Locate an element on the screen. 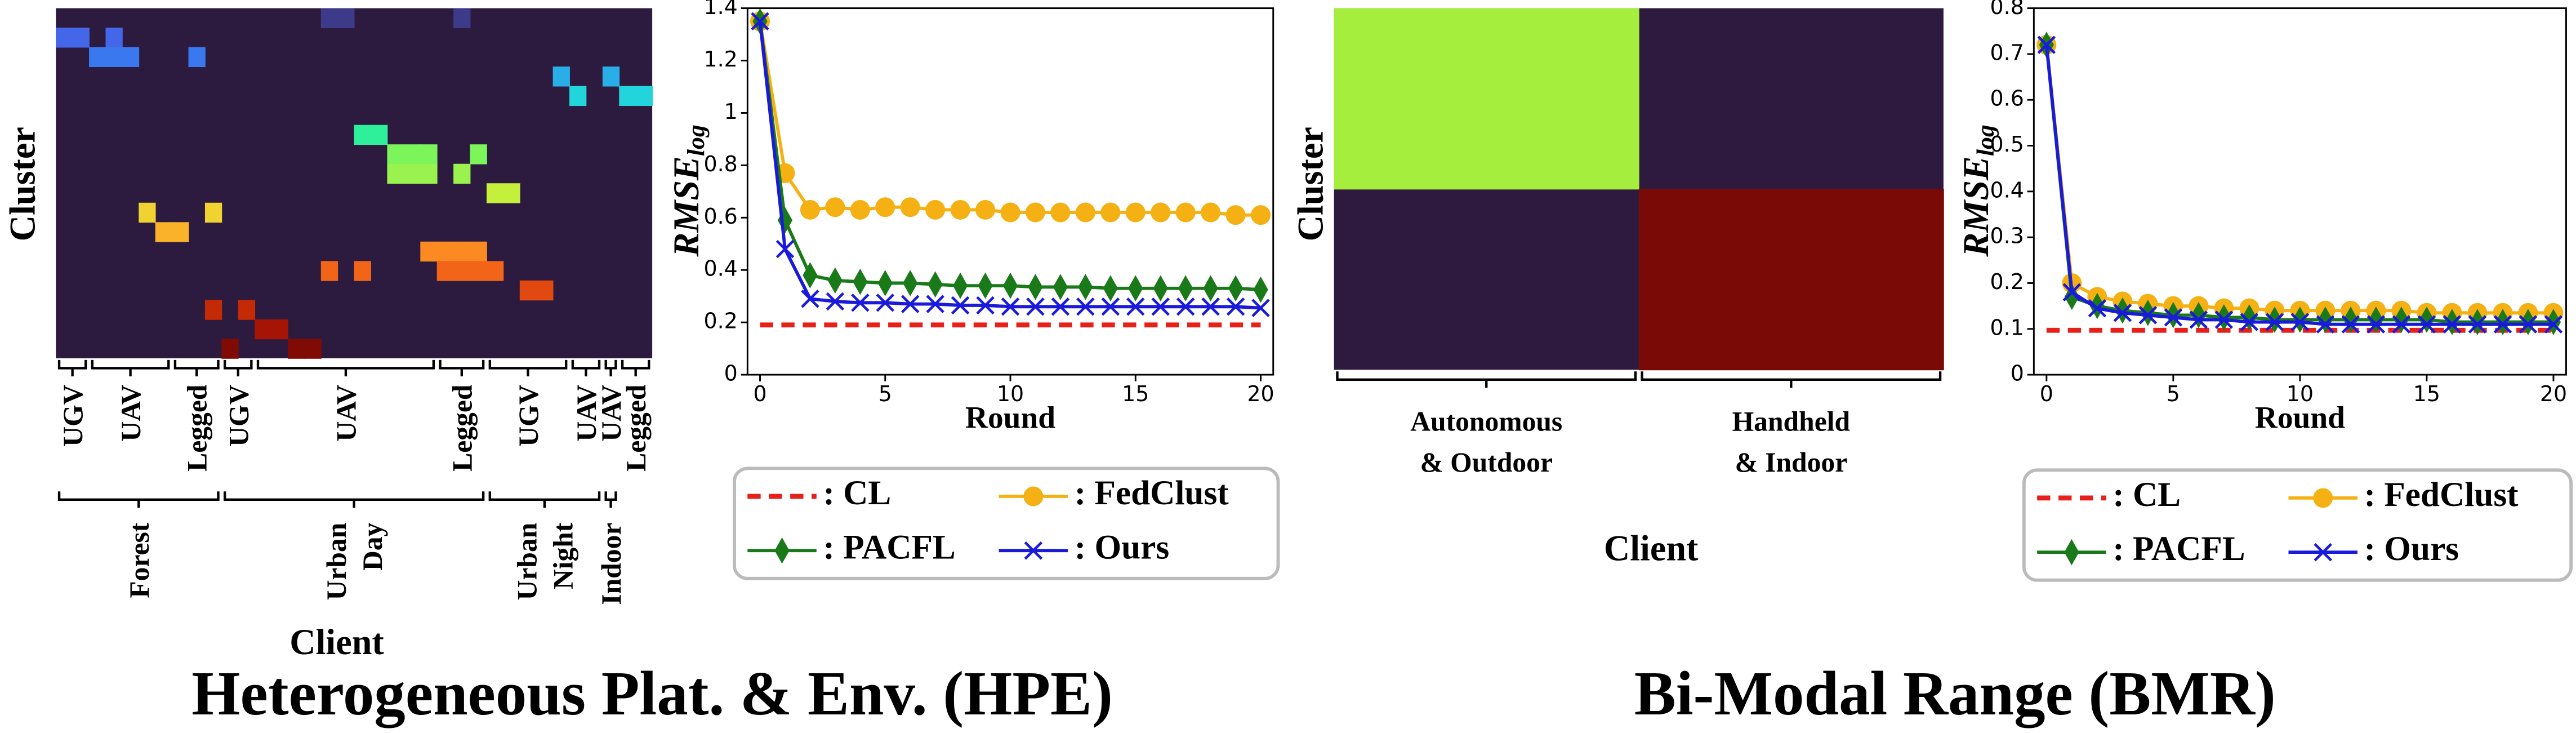 The image size is (2576, 733). legend-box is located at coordinates (1006, 523).